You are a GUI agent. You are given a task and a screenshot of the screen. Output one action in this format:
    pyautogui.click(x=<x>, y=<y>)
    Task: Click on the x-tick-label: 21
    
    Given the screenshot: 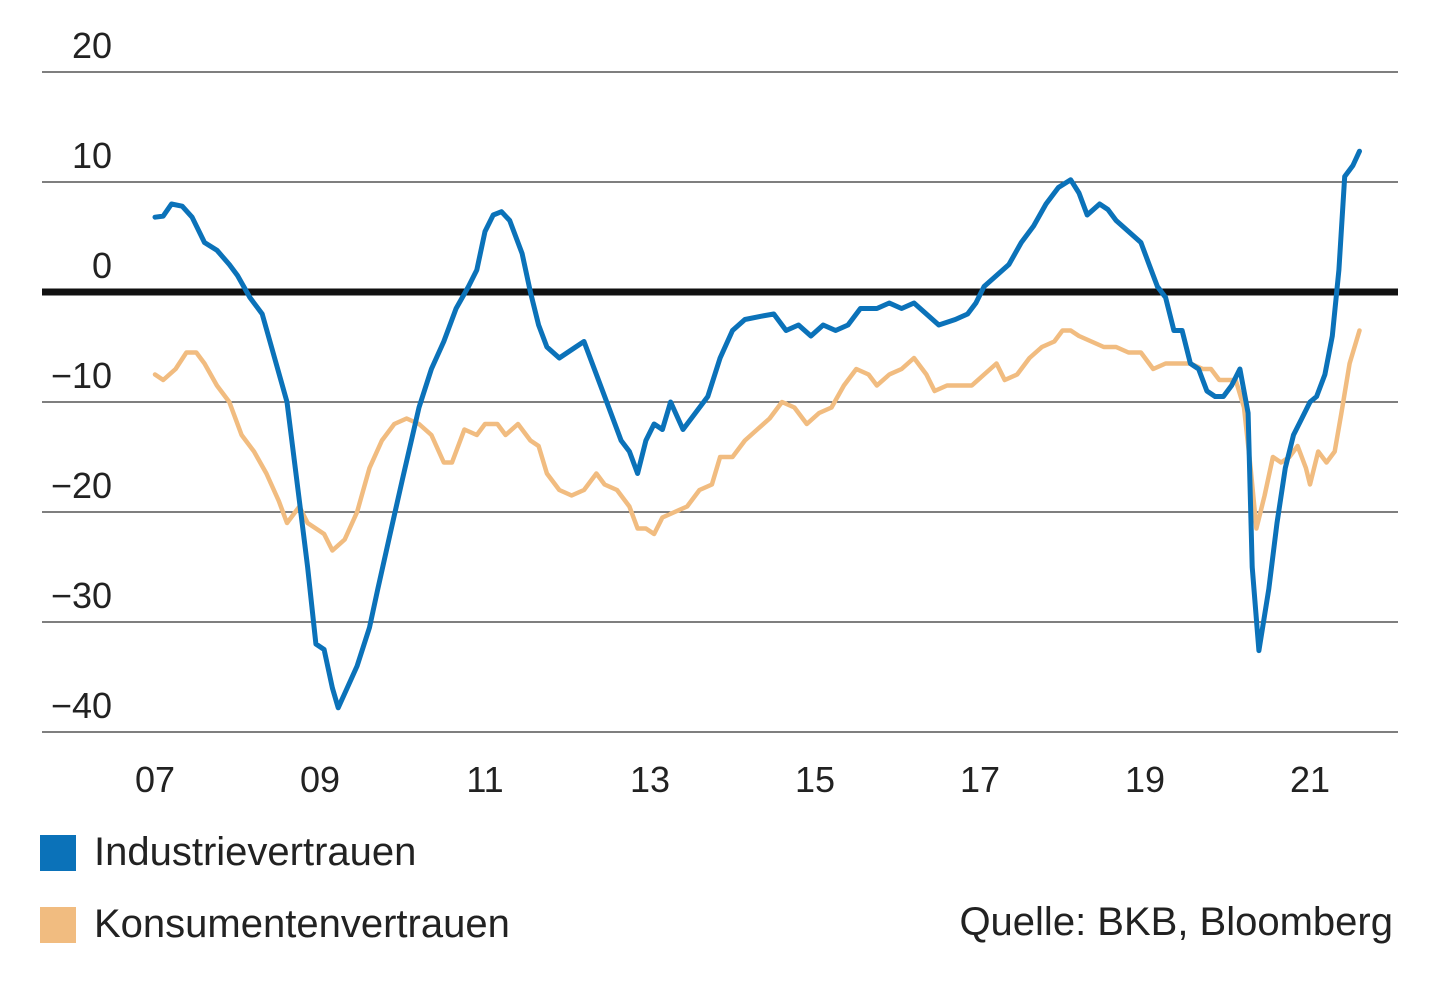 What is the action you would take?
    pyautogui.click(x=1310, y=779)
    